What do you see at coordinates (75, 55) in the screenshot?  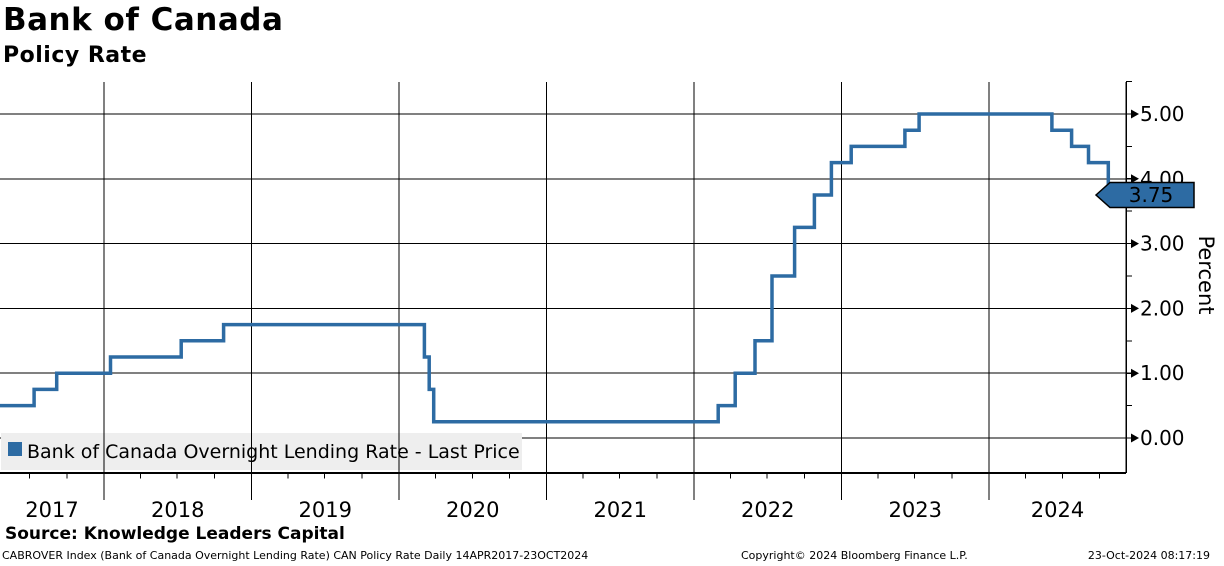 I see `page-subtitle: Policy Rate` at bounding box center [75, 55].